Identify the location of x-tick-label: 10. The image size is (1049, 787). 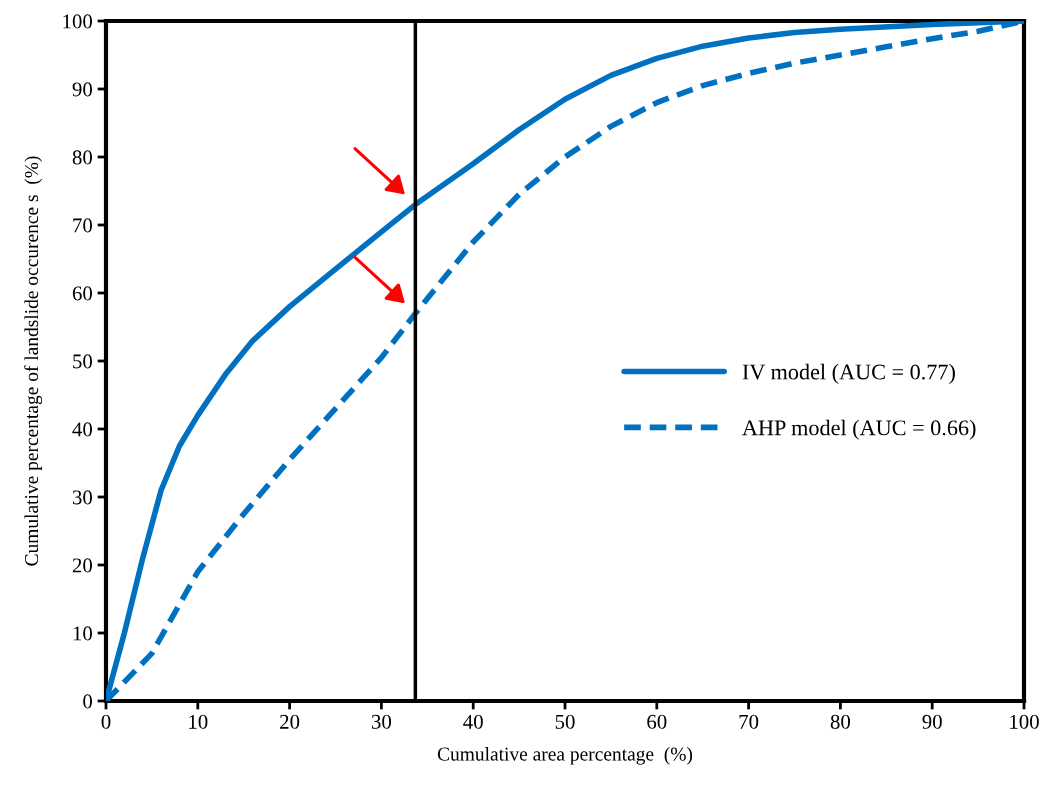
(198, 721).